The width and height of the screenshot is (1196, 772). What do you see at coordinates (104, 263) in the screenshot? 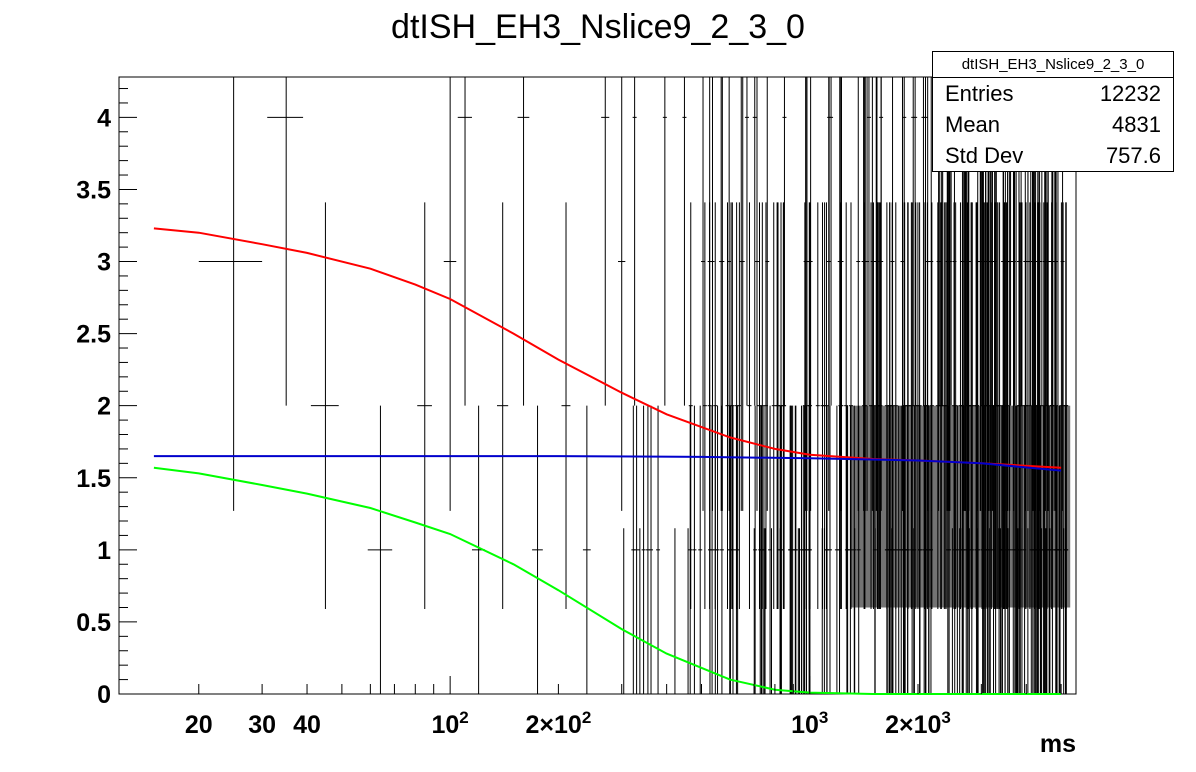
I see `y-tick-label: 3` at bounding box center [104, 263].